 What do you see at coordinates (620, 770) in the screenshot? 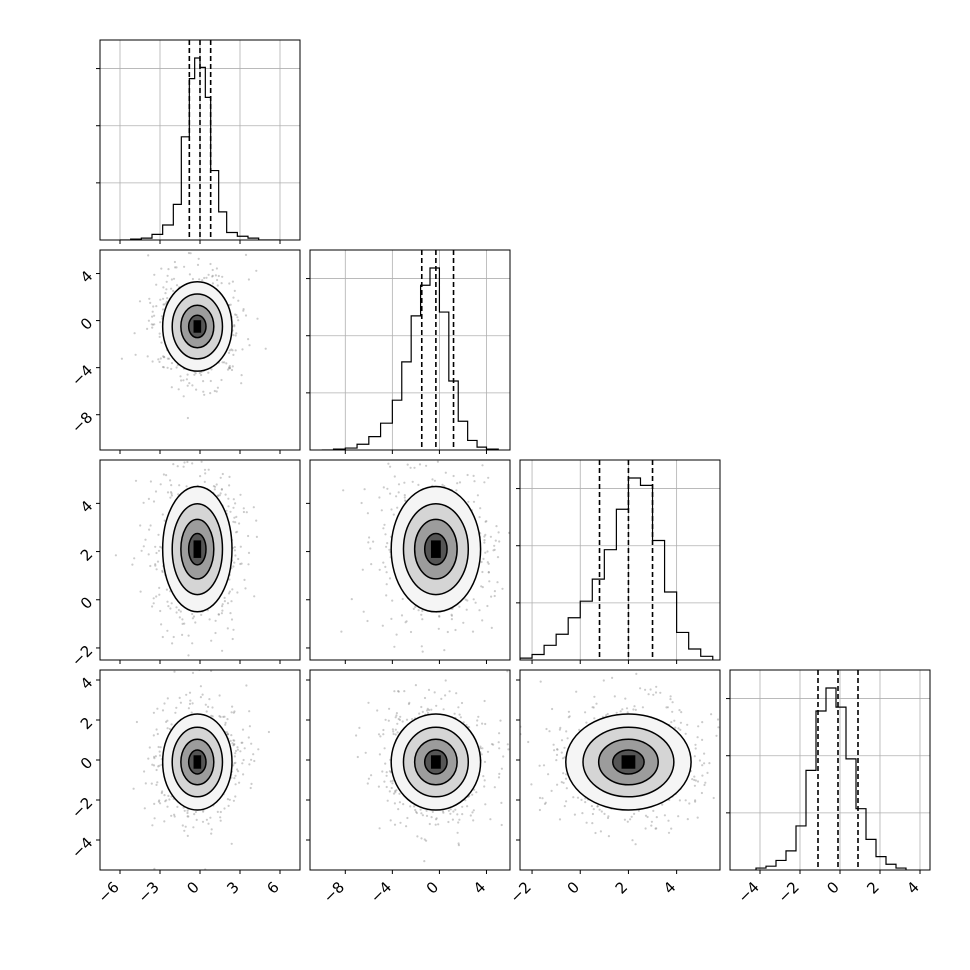
I see `panel-frame` at bounding box center [620, 770].